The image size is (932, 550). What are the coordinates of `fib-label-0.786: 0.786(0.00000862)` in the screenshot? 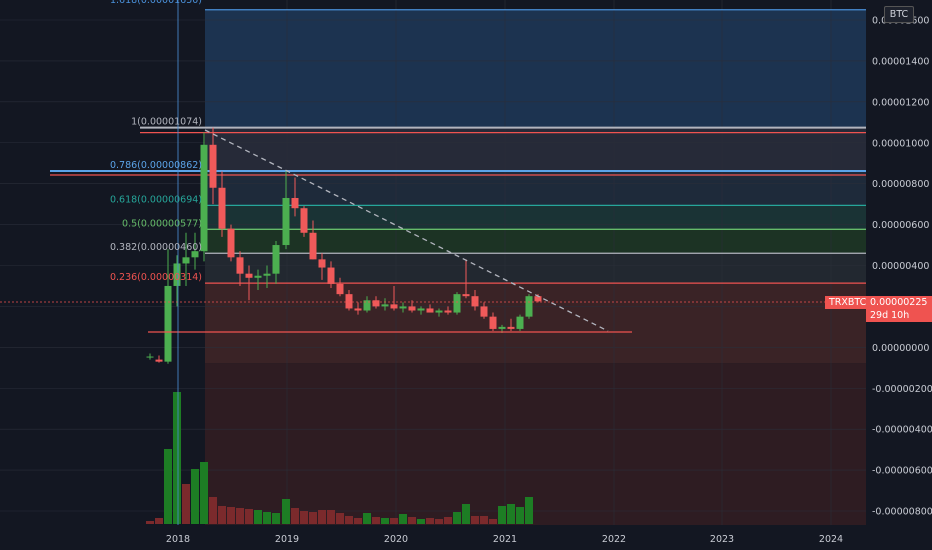 It's located at (156, 165).